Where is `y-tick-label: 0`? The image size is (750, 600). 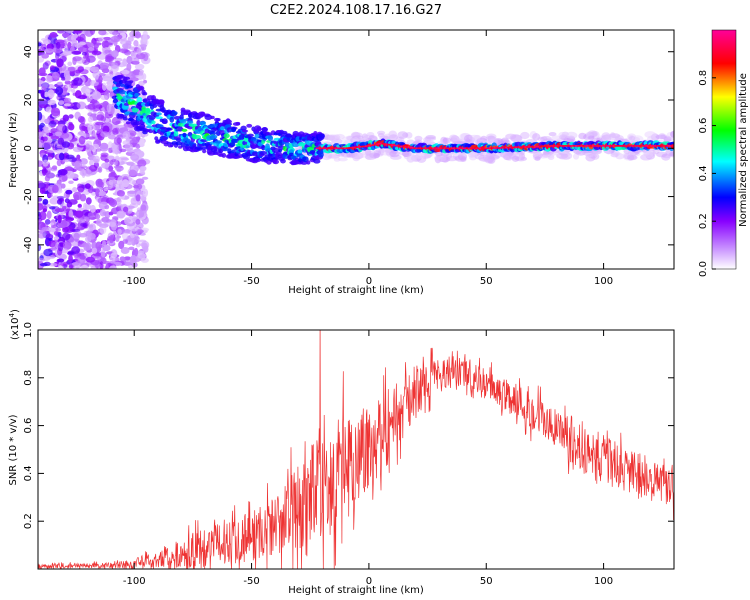 y-tick-label: 0 is located at coordinates (28, 148).